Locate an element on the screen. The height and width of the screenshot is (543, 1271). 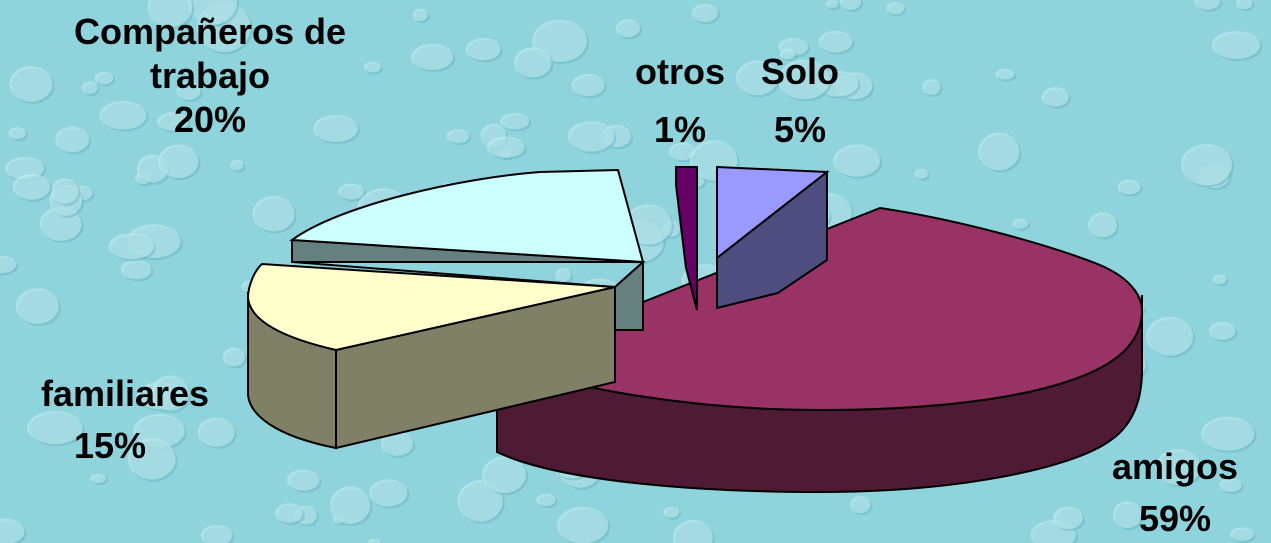
label-solo-name: Solo is located at coordinates (800, 71).